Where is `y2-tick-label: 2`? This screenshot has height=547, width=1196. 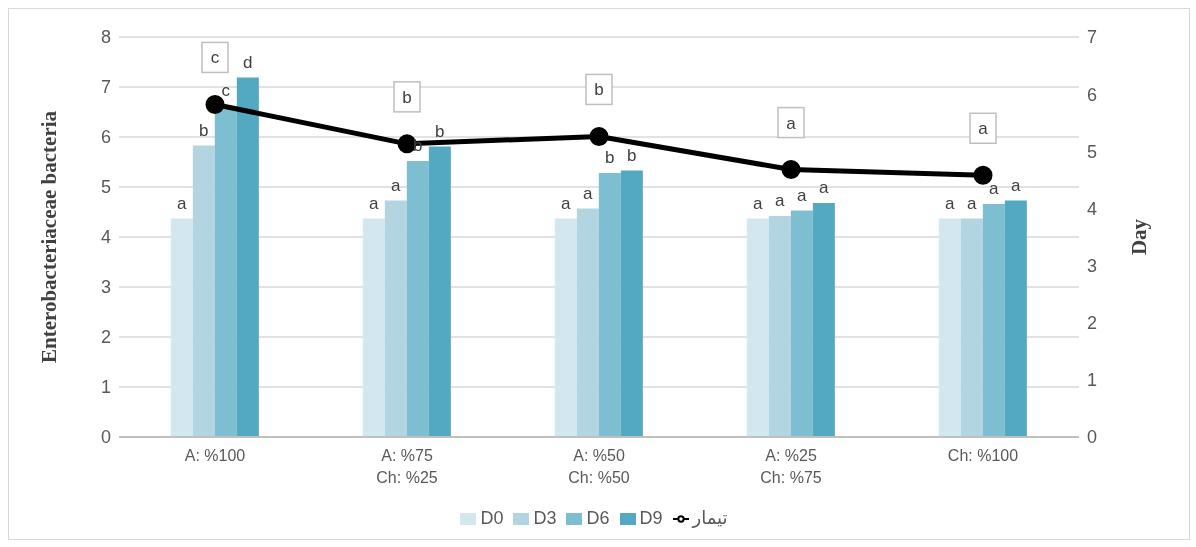 y2-tick-label: 2 is located at coordinates (1092, 323).